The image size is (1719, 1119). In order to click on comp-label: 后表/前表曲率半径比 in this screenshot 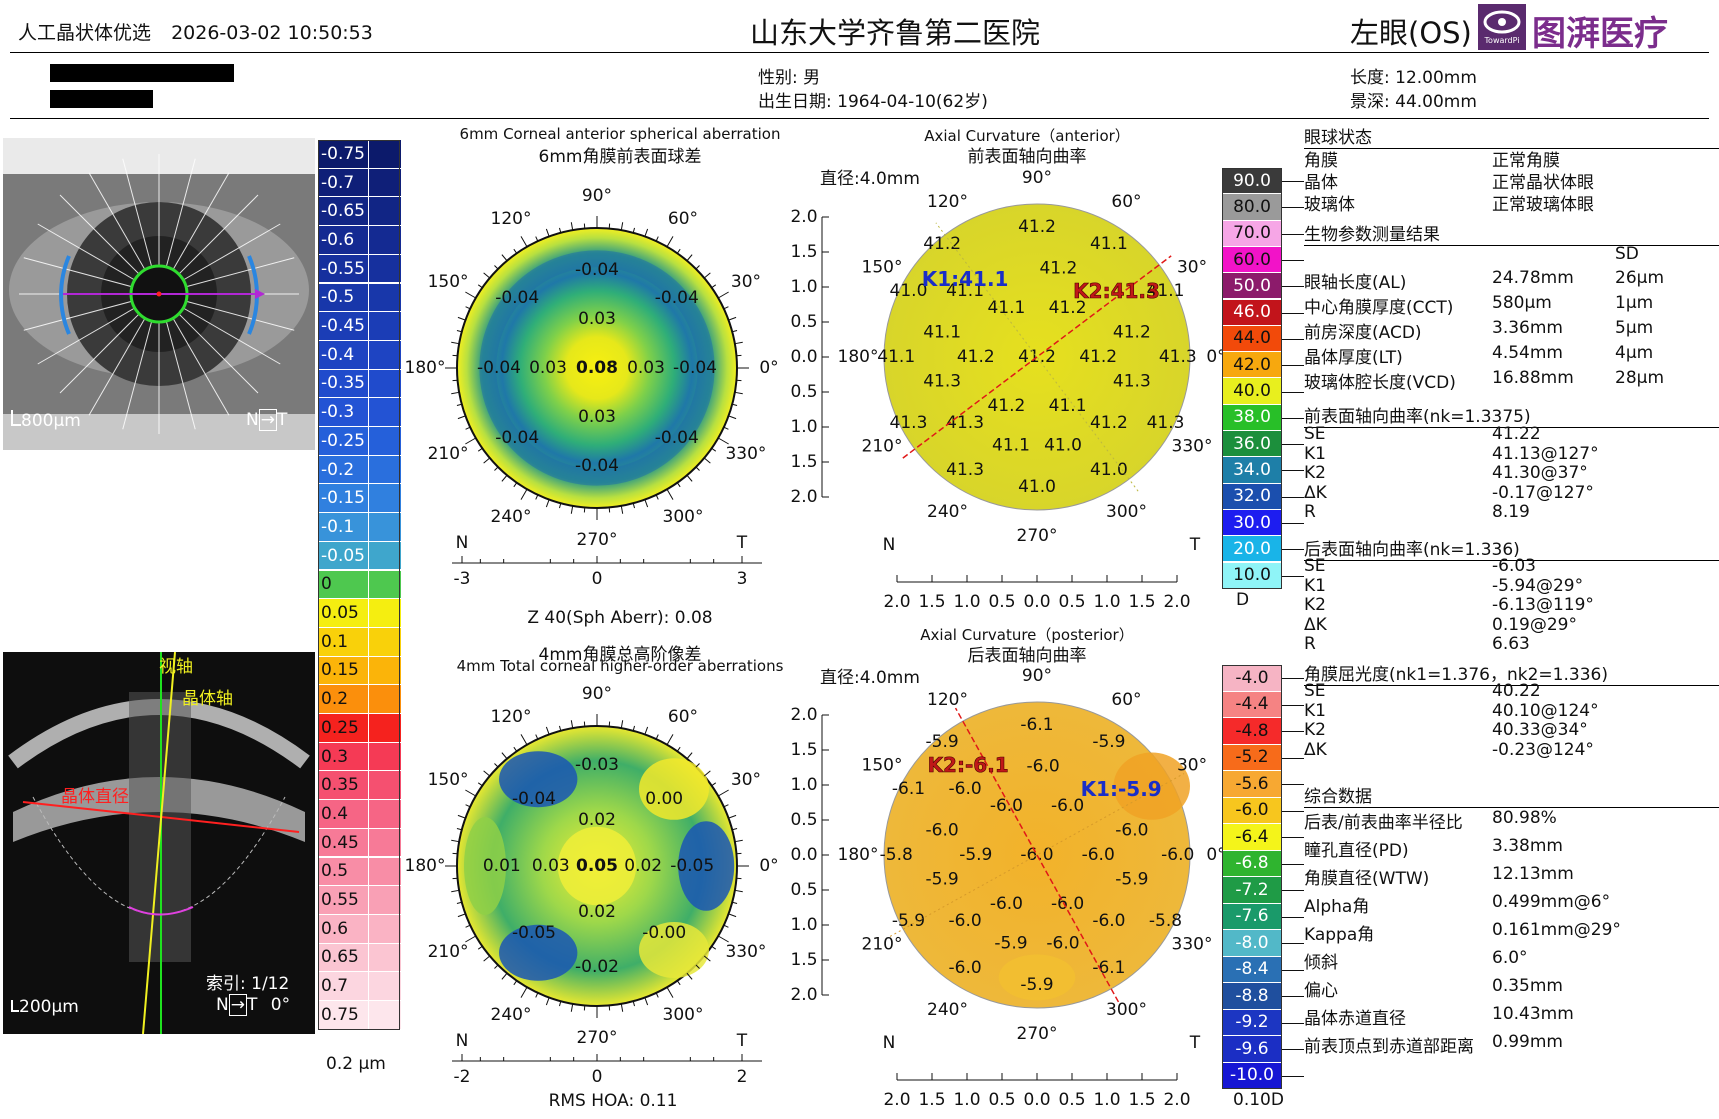, I will do `click(1383, 823)`.